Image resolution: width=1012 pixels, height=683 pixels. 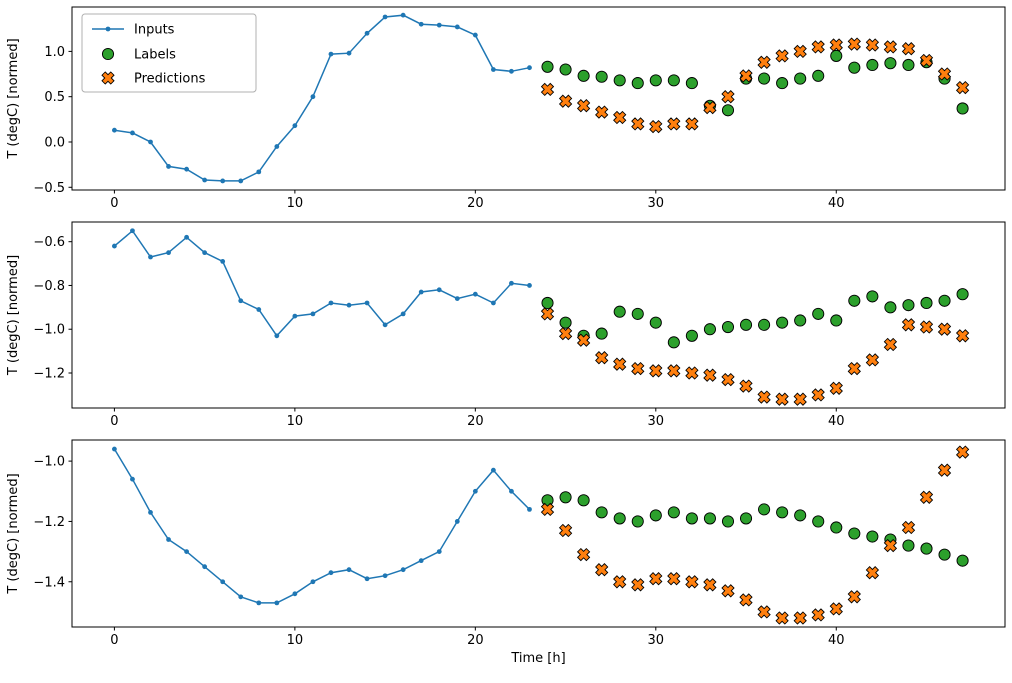 What do you see at coordinates (52, 522) in the screenshot?
I see `y-ticks: −1.0 −1.2 −1.4` at bounding box center [52, 522].